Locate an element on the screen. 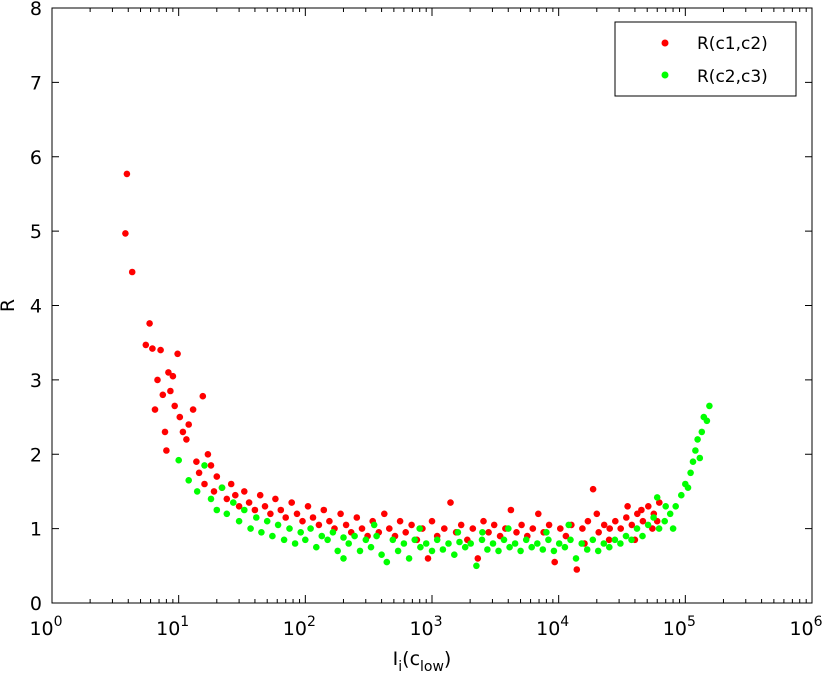 This screenshot has width=830, height=679. x-tick-label: 10³ is located at coordinates (425, 627).